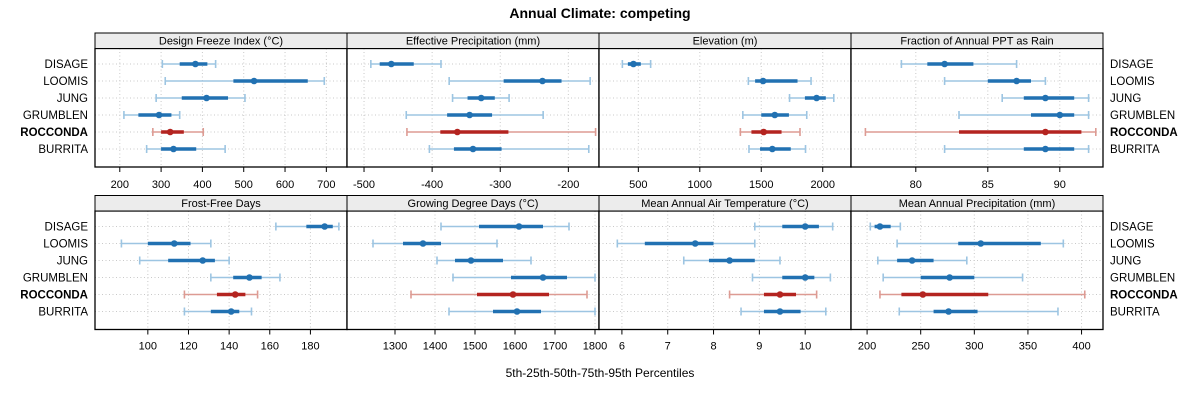 The image size is (1200, 400). What do you see at coordinates (435, 347) in the screenshot?
I see `x-tick-label: 1400` at bounding box center [435, 347].